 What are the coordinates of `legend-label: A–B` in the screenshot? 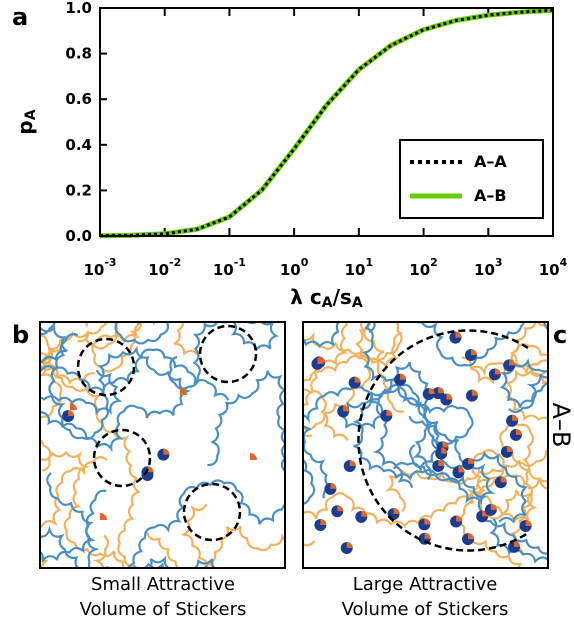 It's located at (490, 195).